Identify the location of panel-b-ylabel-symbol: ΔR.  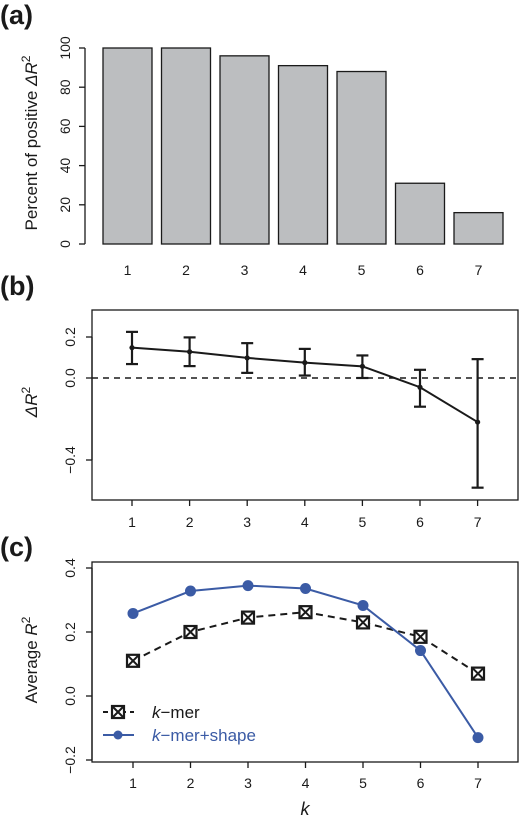
(31, 406).